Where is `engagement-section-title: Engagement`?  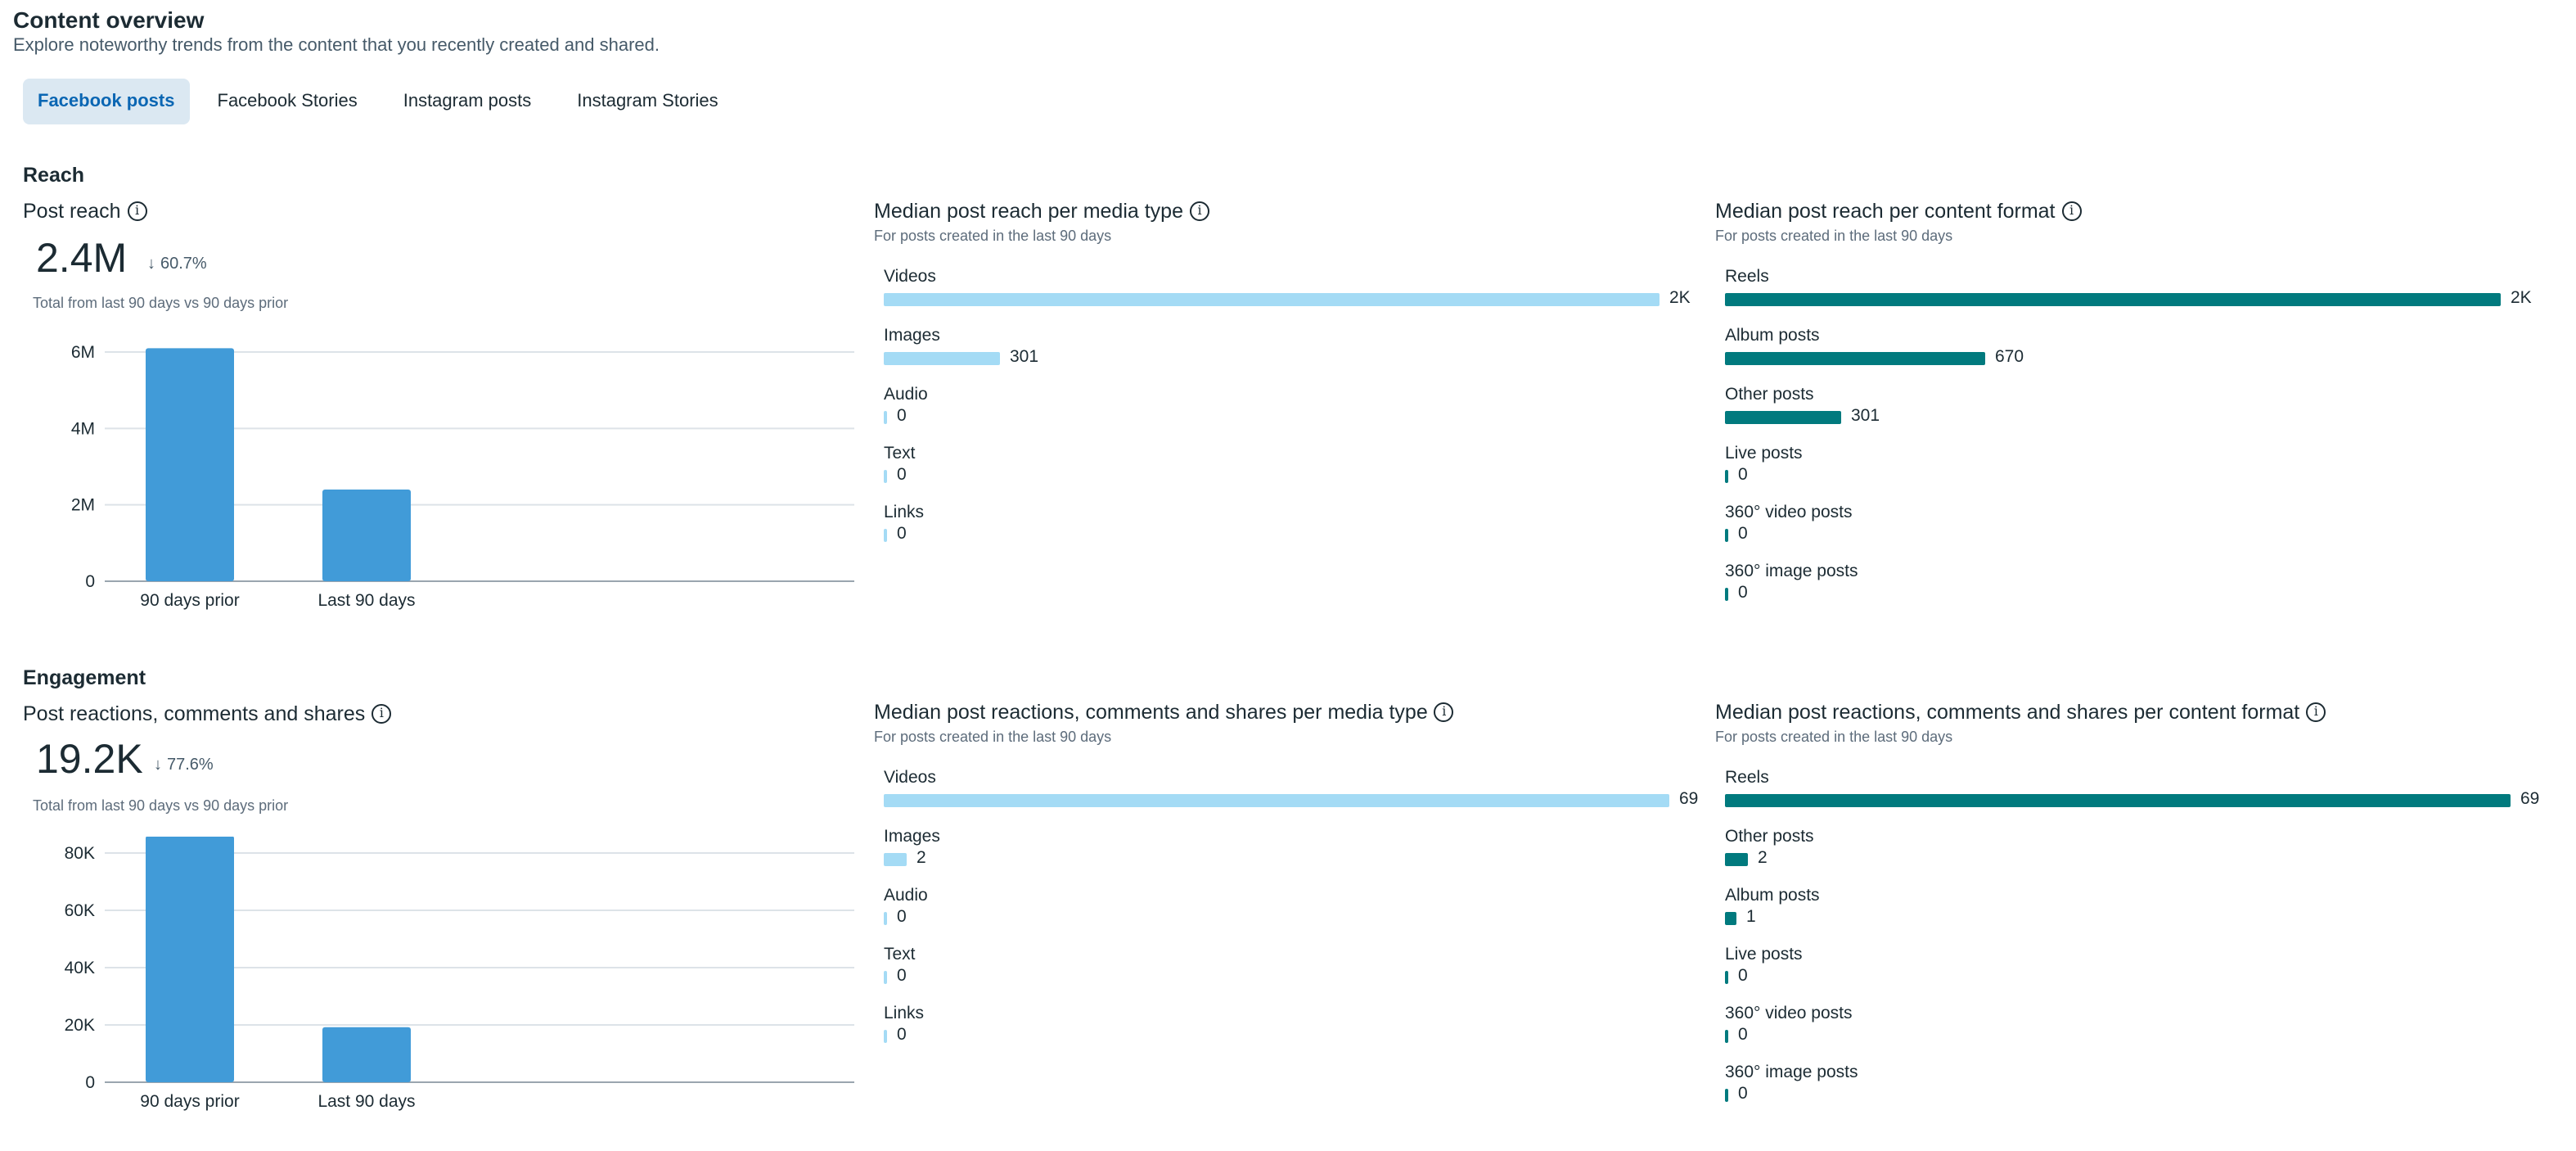
engagement-section-title: Engagement is located at coordinates (84, 677).